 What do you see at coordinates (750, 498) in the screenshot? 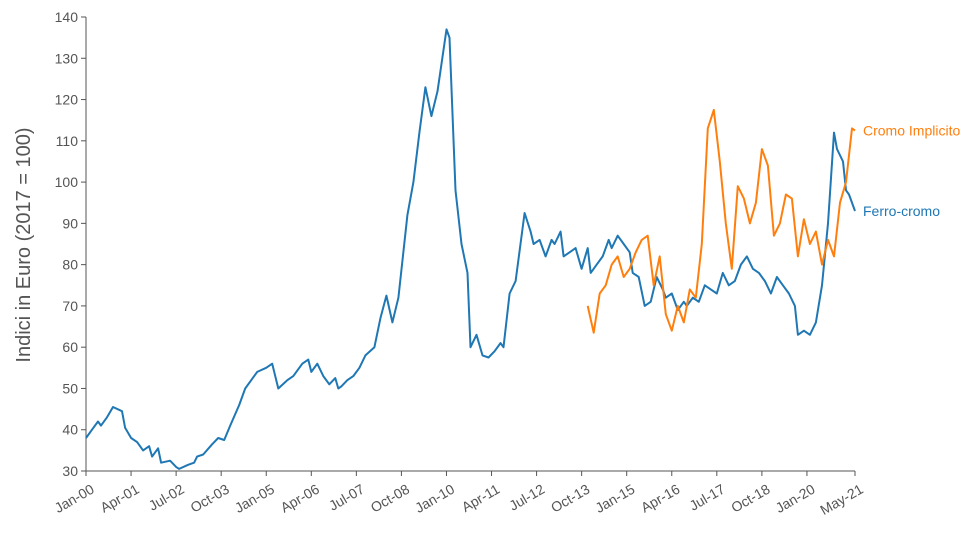
I see `x-tick-label: Oct-18` at bounding box center [750, 498].